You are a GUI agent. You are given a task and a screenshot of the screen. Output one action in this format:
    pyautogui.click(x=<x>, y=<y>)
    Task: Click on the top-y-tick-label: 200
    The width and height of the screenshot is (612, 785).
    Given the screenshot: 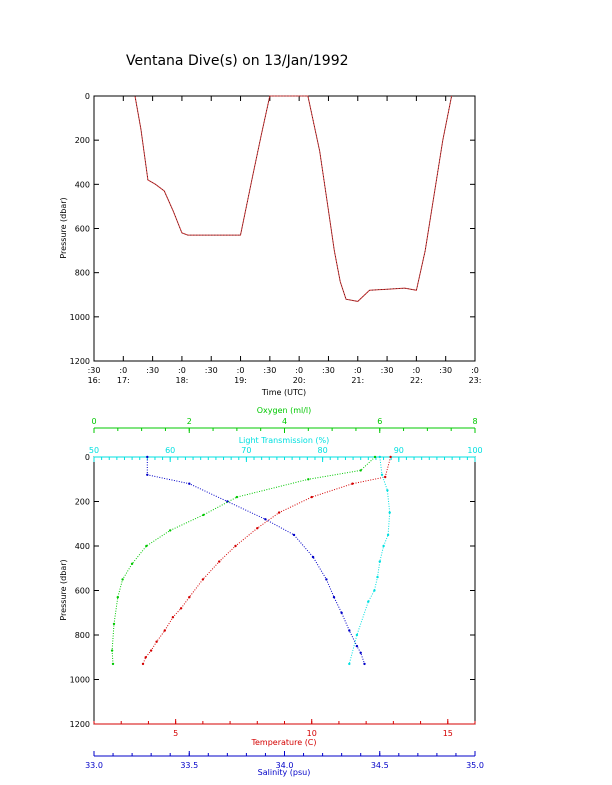 What is the action you would take?
    pyautogui.click(x=82, y=140)
    